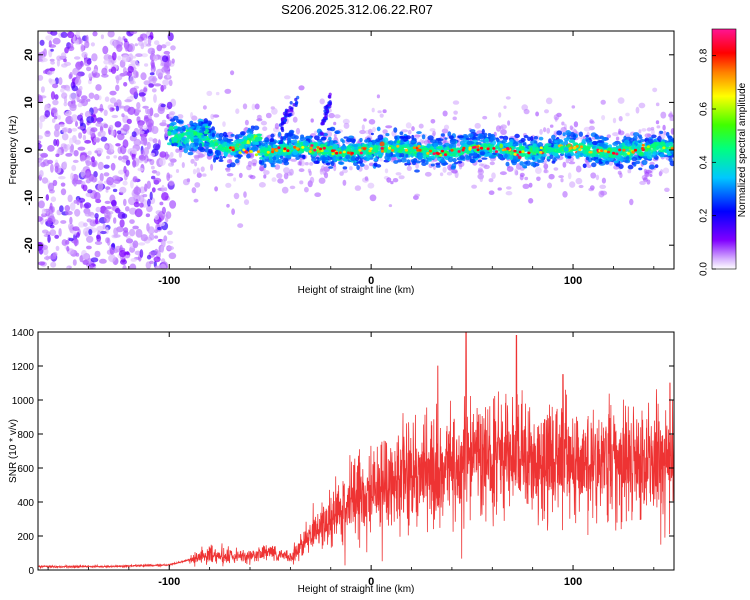 This screenshot has height=600, width=750. What do you see at coordinates (25, 537) in the screenshot?
I see `snr-y-tick-label: 200` at bounding box center [25, 537].